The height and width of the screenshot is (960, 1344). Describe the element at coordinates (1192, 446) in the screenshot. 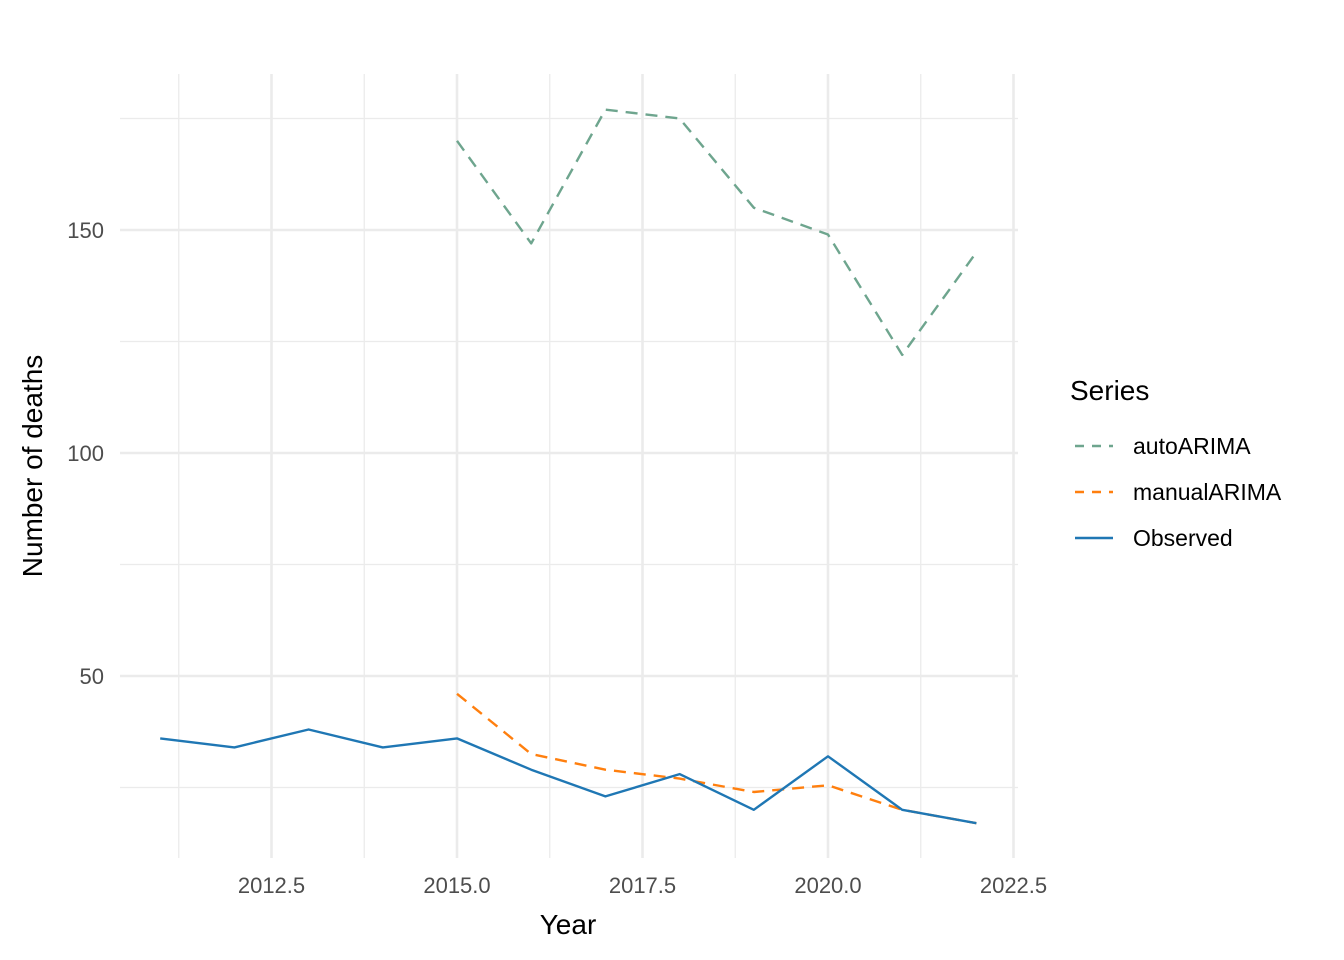

I see `legend-label-autoARIMA: autoARIMA` at that location.